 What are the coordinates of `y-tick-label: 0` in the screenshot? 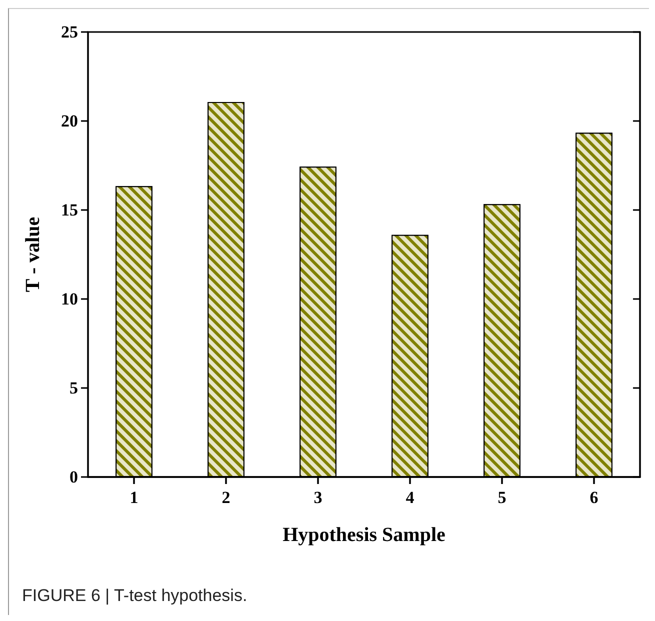 It's located at (74, 477).